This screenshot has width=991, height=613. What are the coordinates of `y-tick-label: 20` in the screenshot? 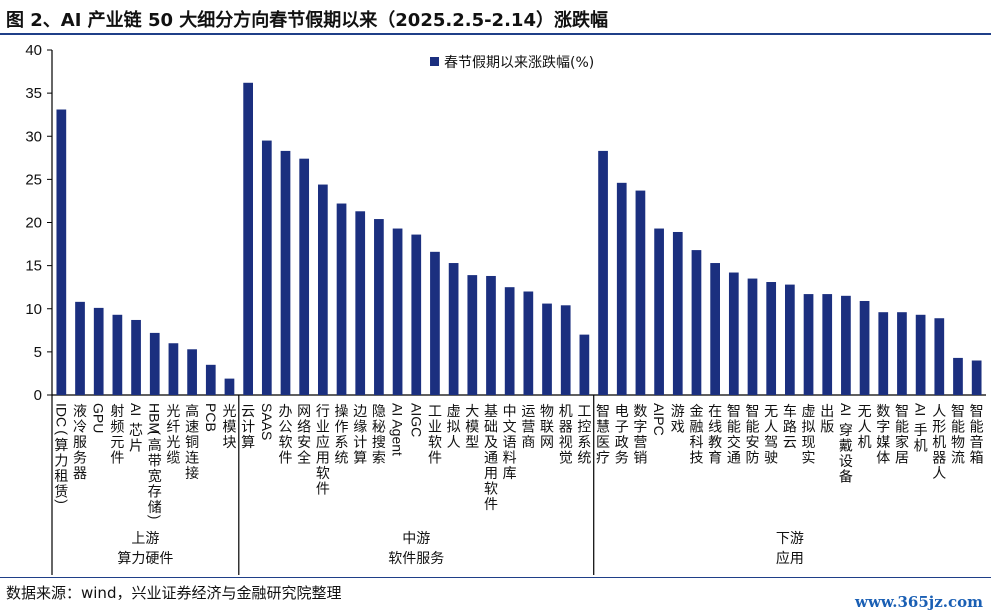 It's located at (33, 223).